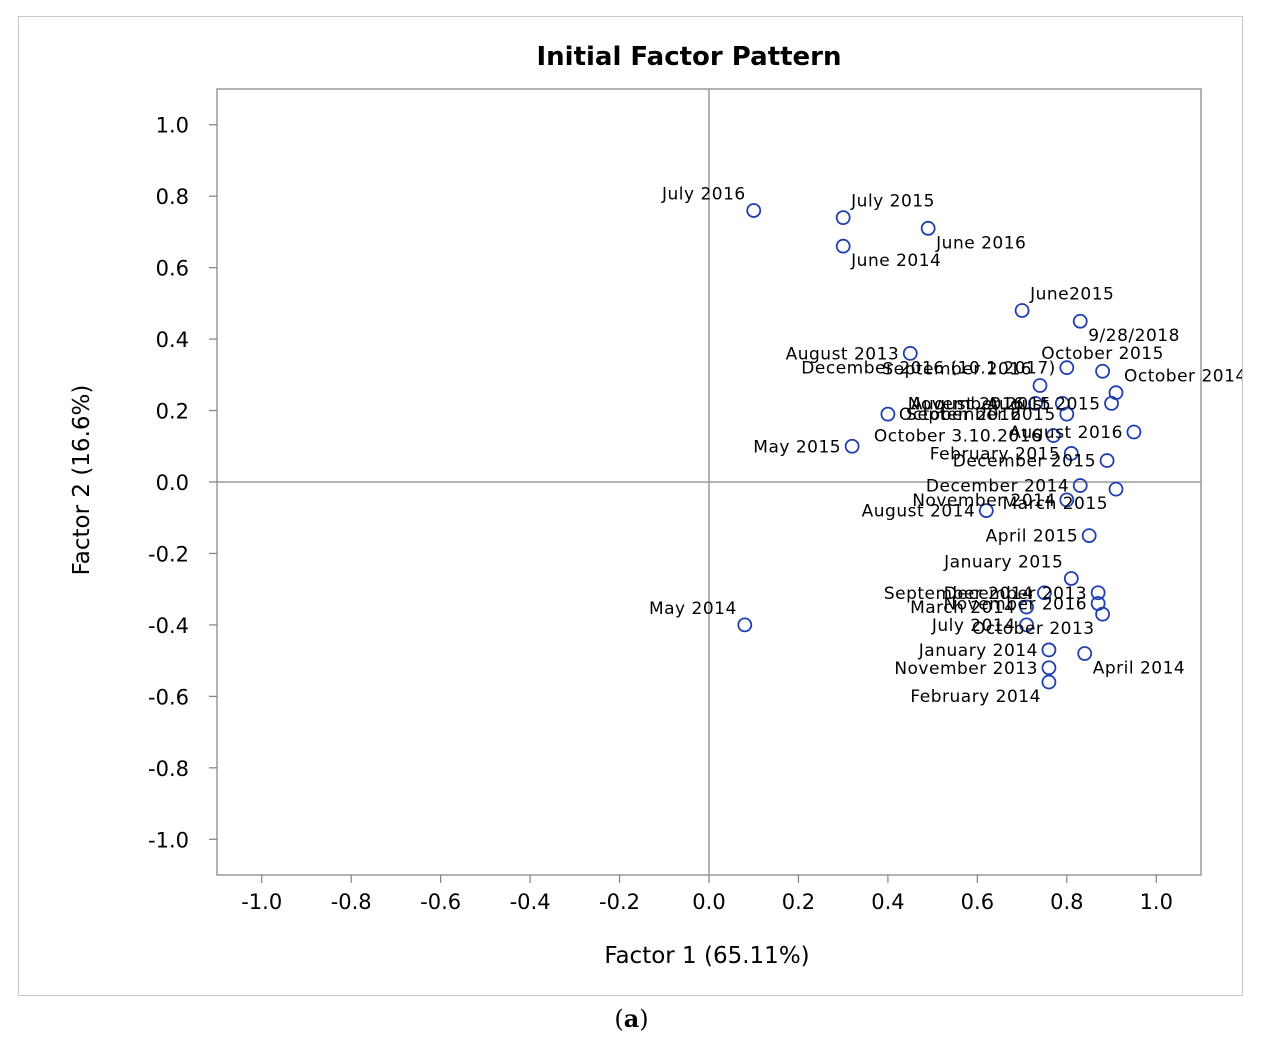  Describe the element at coordinates (843, 354) in the screenshot. I see `data-point-label: August 2013` at that location.